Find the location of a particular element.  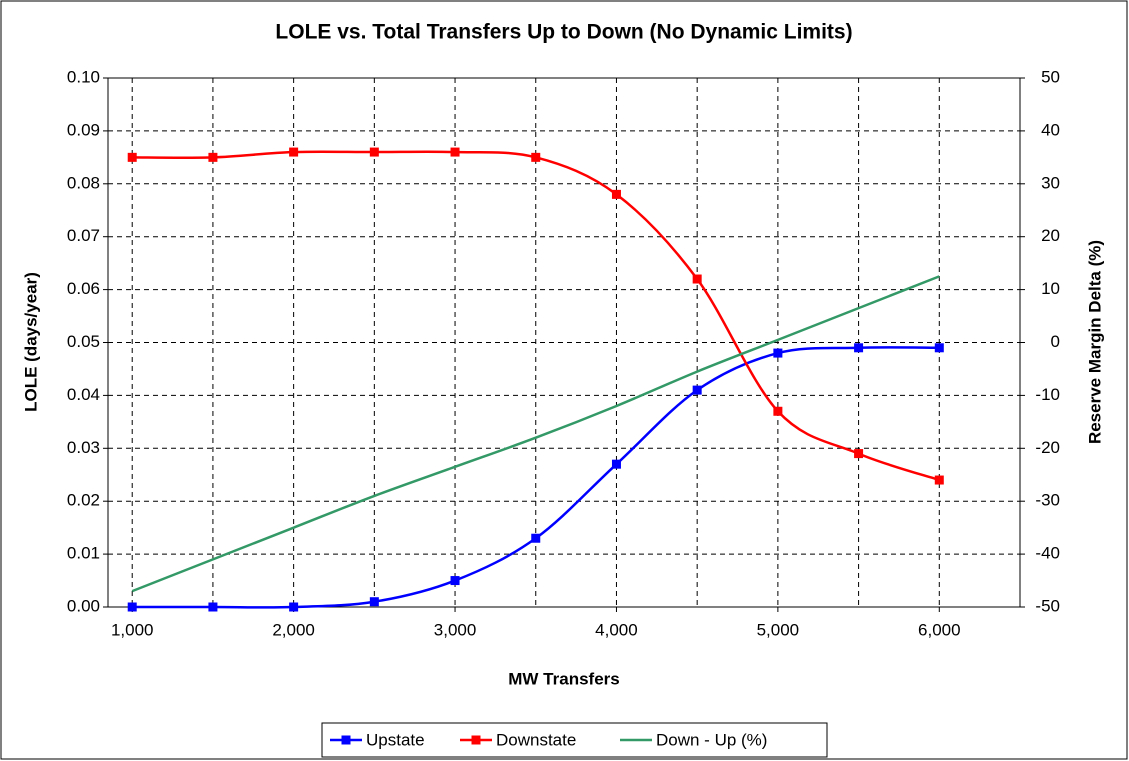

y2-tick-label: -10 is located at coordinates (1047, 394).